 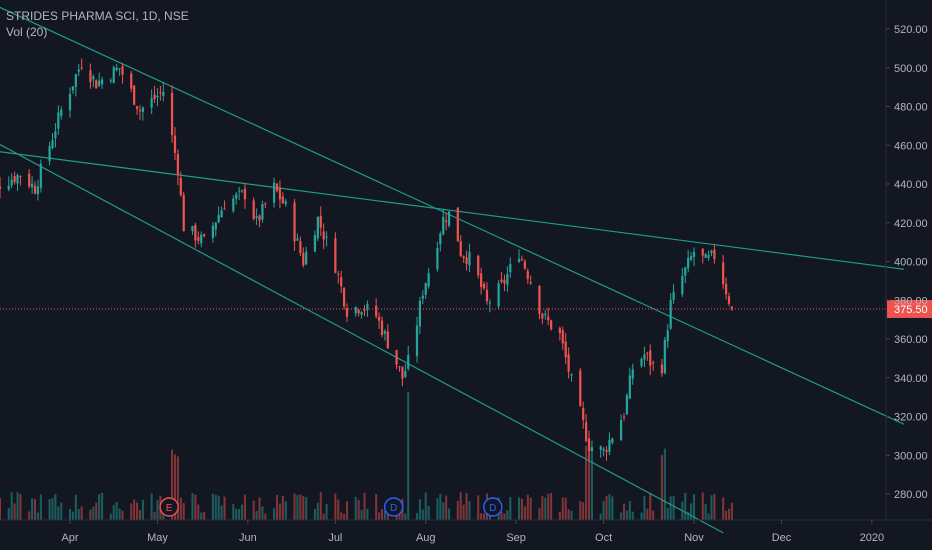 I want to click on y-tick-label: 280.00, so click(x=911, y=495).